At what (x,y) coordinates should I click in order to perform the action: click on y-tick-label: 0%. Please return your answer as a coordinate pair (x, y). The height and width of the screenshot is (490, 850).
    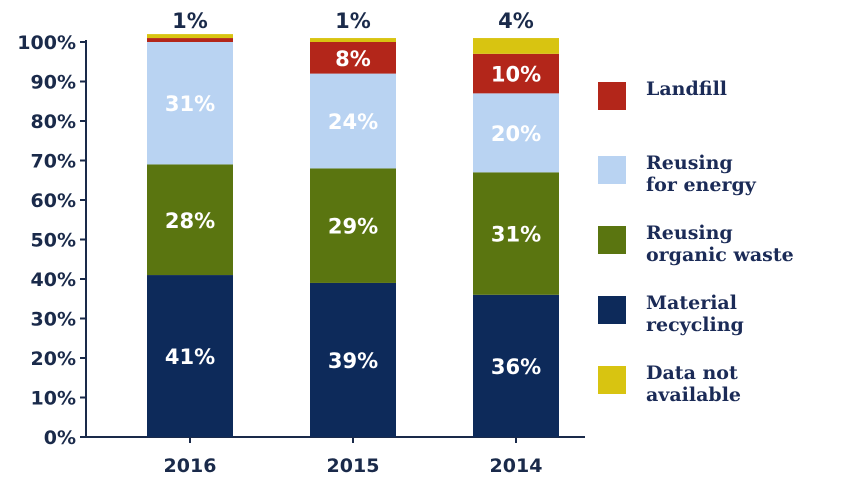
    Looking at the image, I should click on (60, 438).